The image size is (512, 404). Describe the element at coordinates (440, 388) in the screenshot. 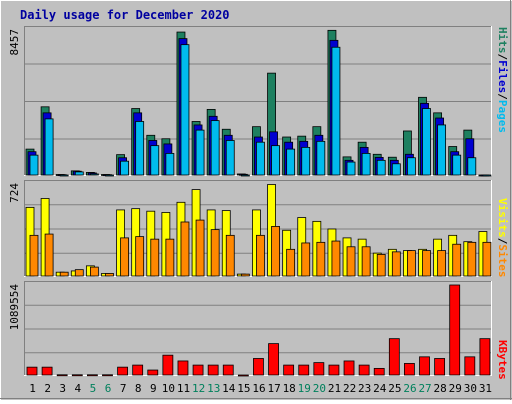

I see `x-tick-label-day-28: 28` at that location.